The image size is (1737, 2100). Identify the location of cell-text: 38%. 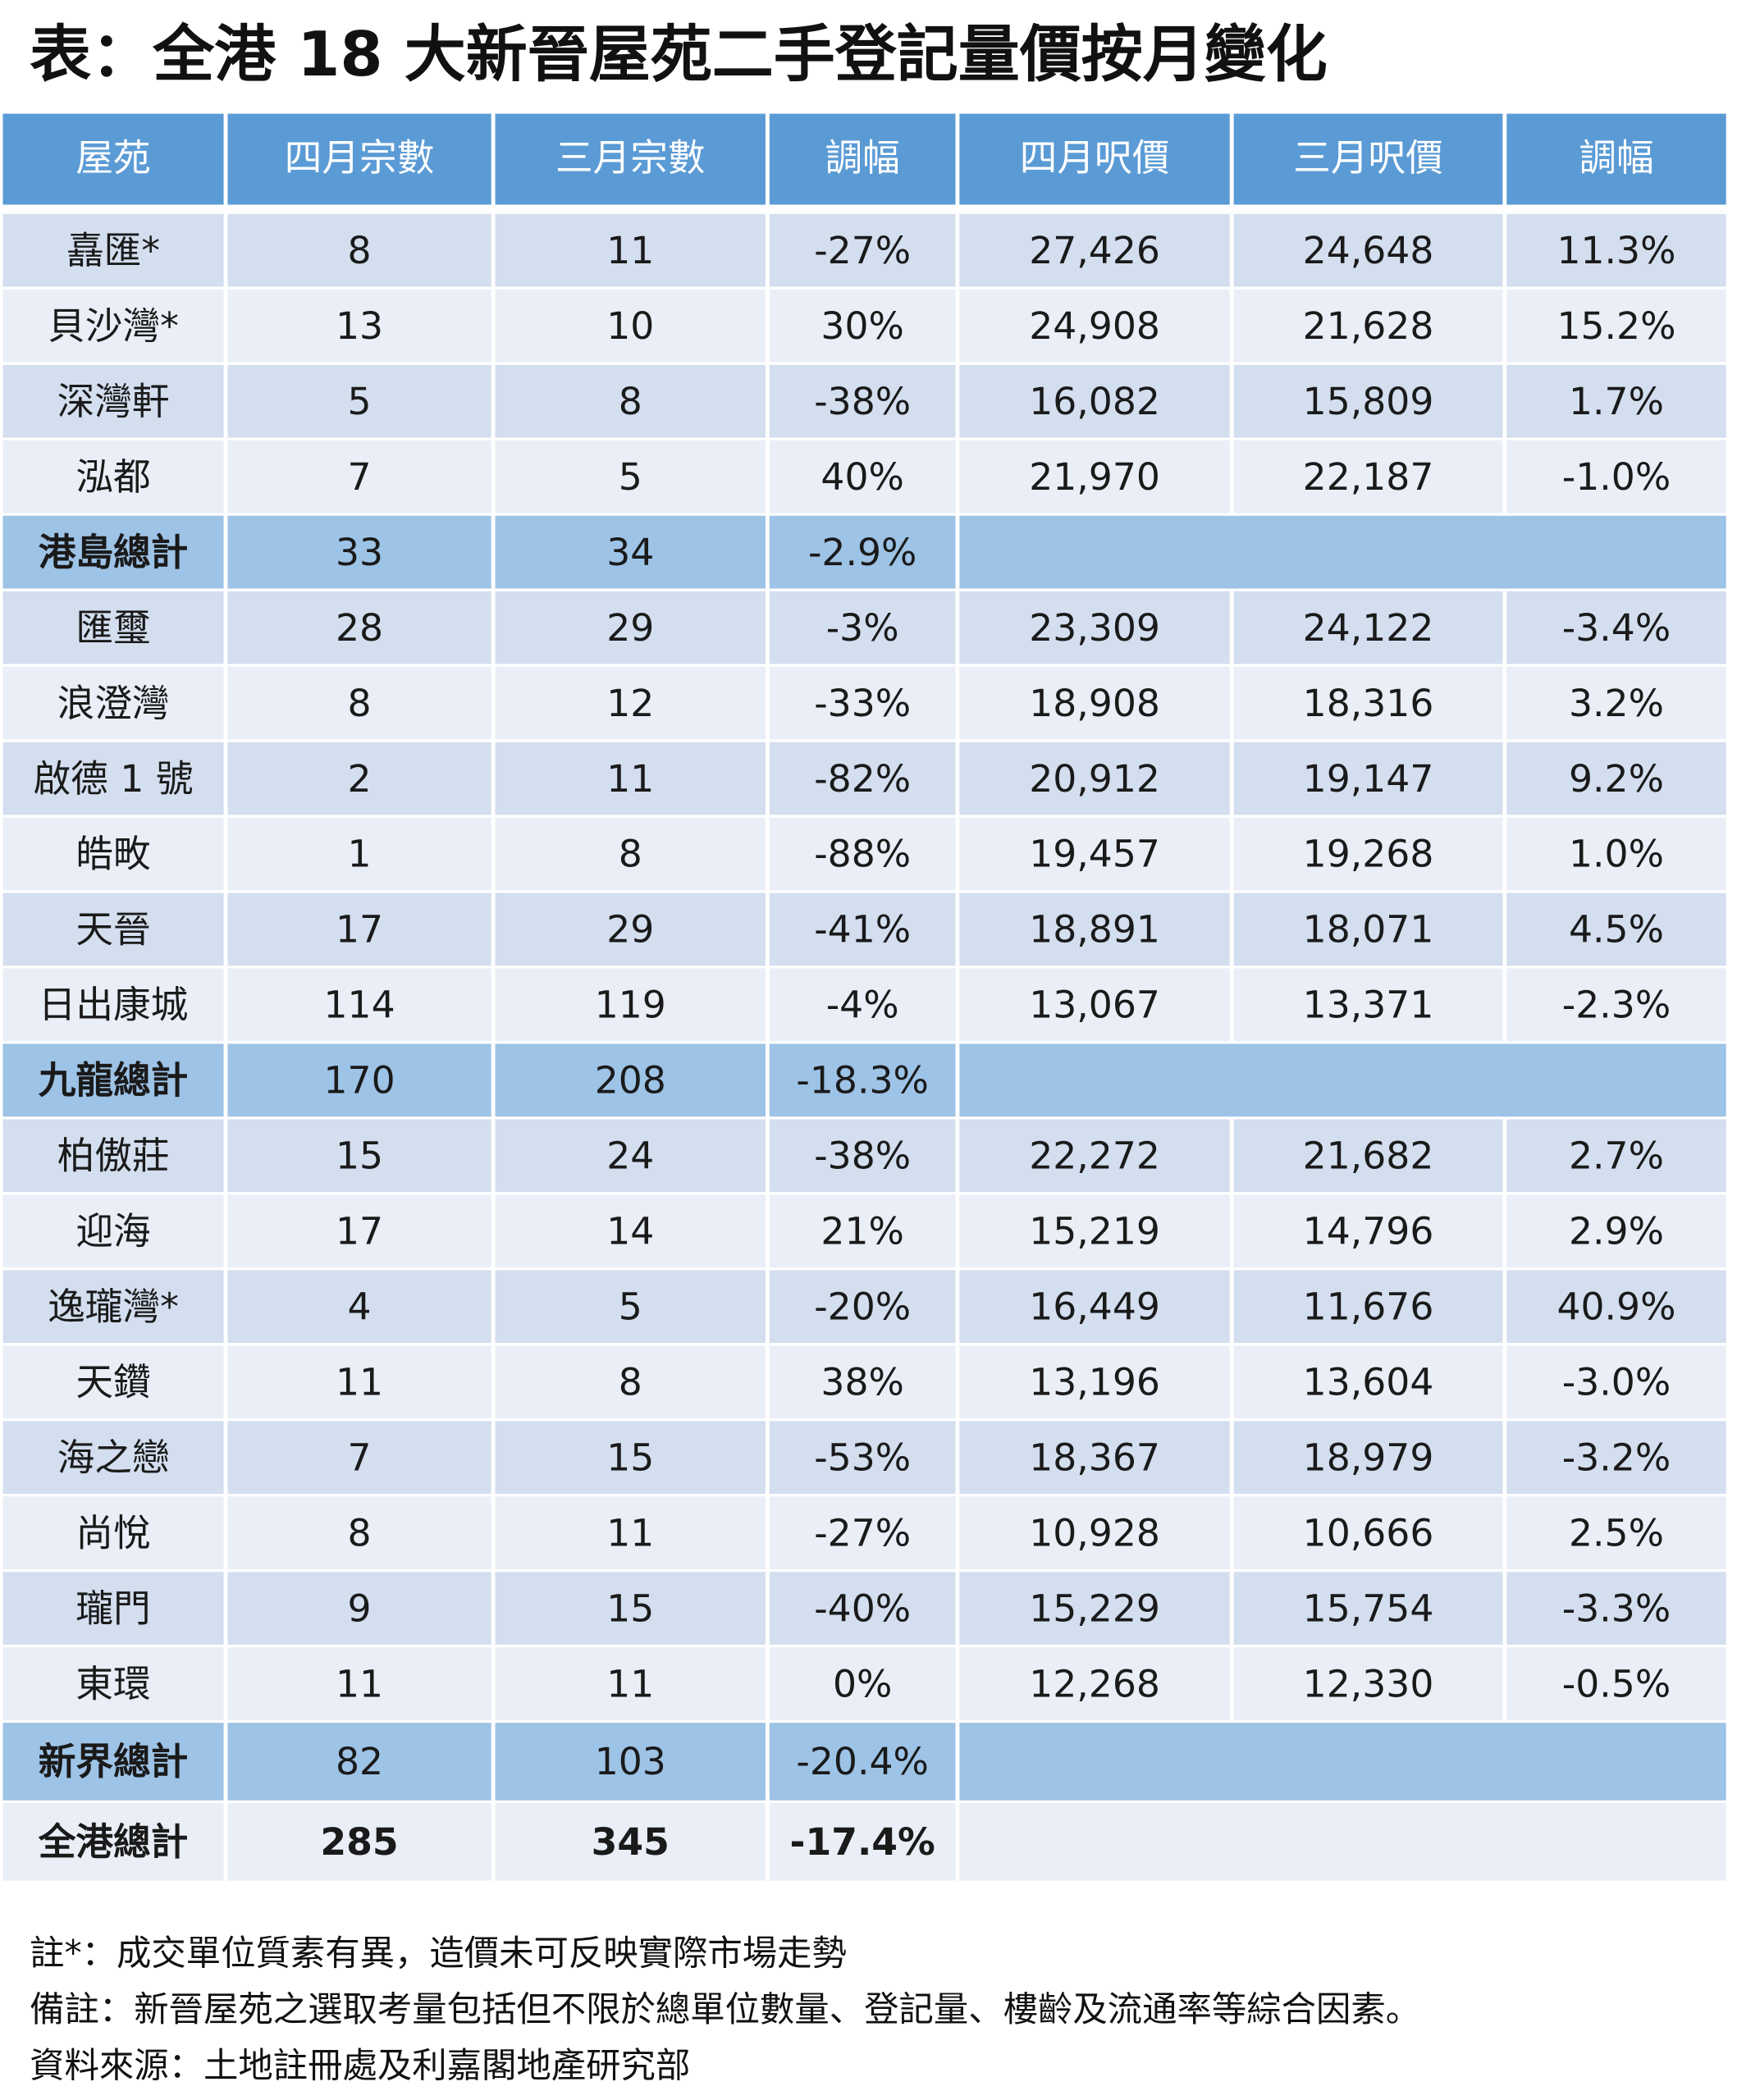
(862, 1382).